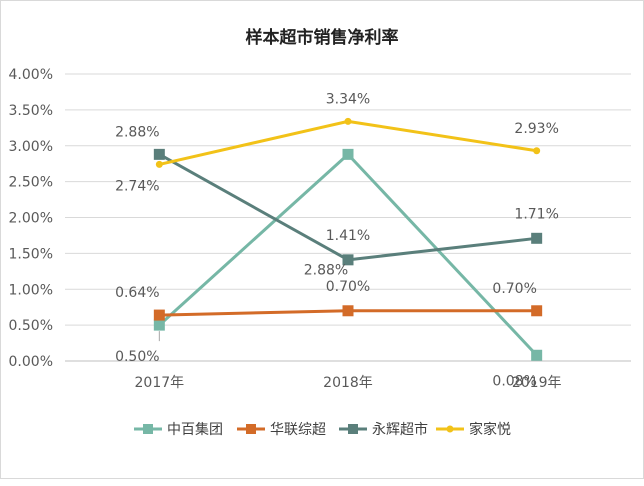 The image size is (644, 486). What do you see at coordinates (31, 75) in the screenshot?
I see `y-tick-label: 4.00%` at bounding box center [31, 75].